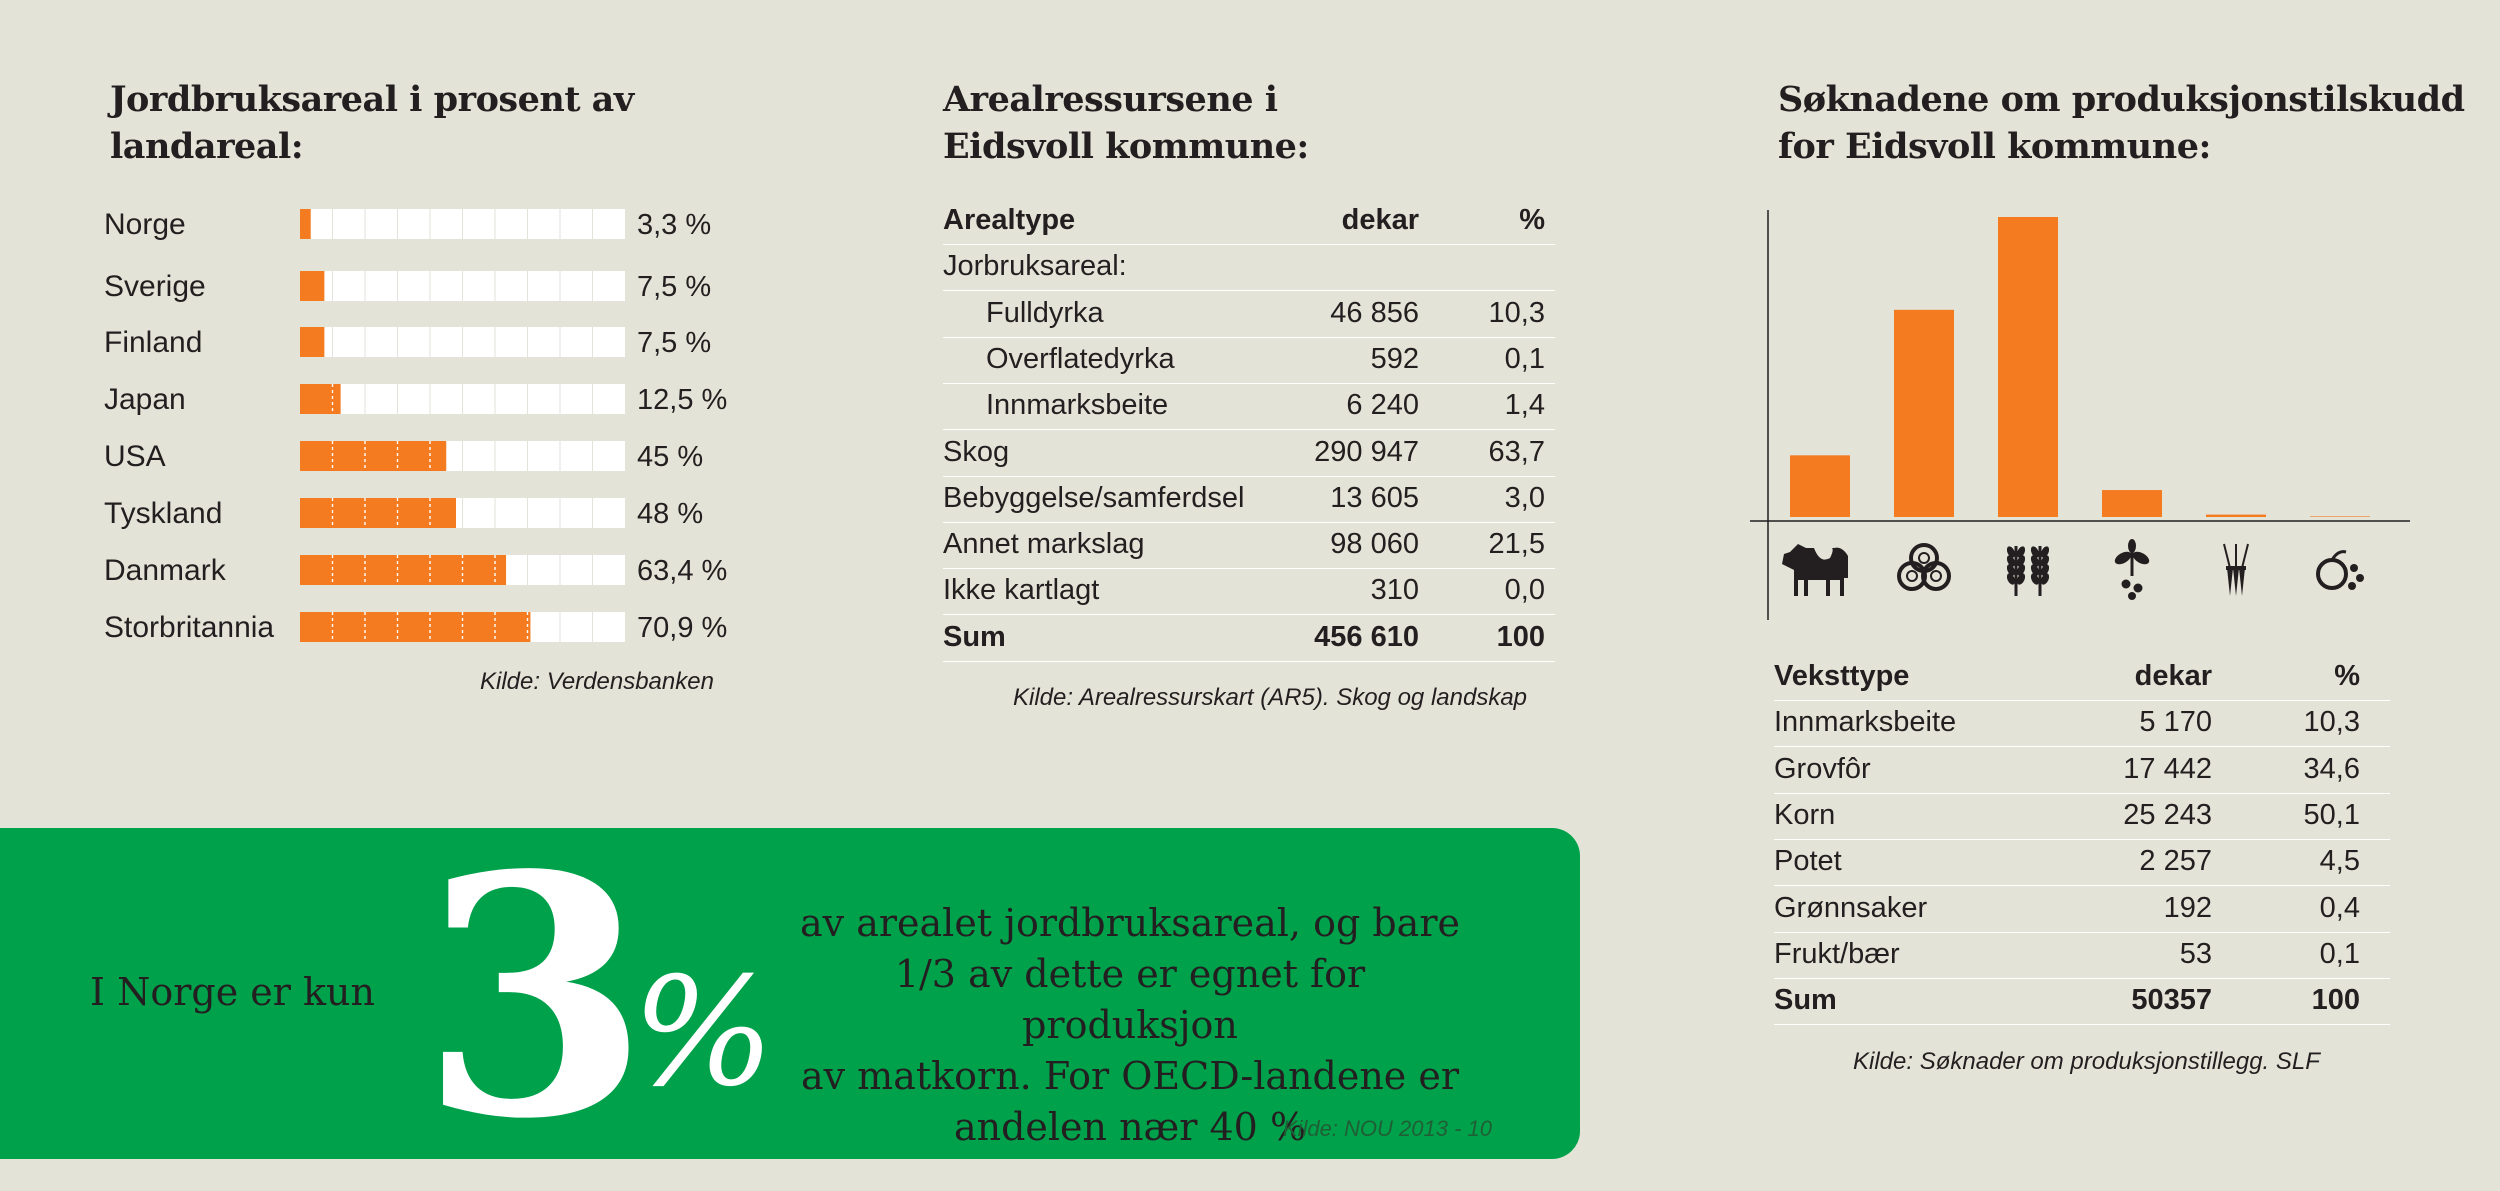 The height and width of the screenshot is (1191, 2500). What do you see at coordinates (1374, 312) in the screenshot?
I see `dekar-value: 46 856` at bounding box center [1374, 312].